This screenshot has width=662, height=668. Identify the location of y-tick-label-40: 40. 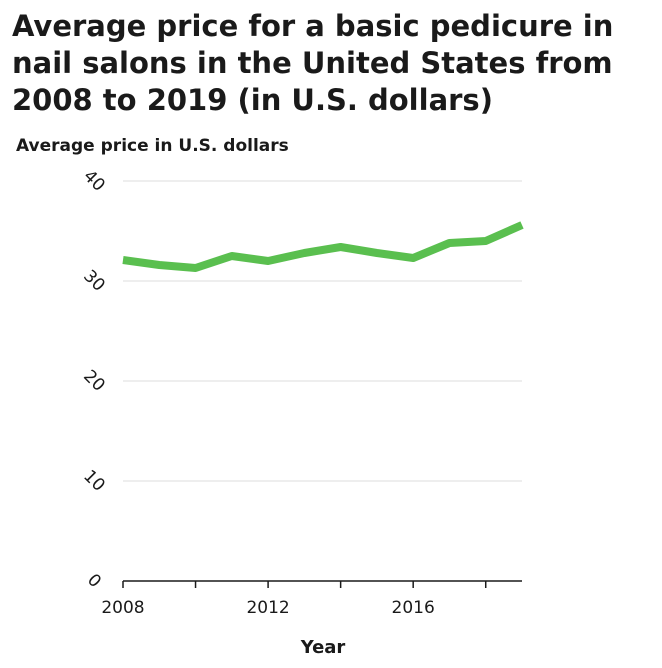
(93, 180).